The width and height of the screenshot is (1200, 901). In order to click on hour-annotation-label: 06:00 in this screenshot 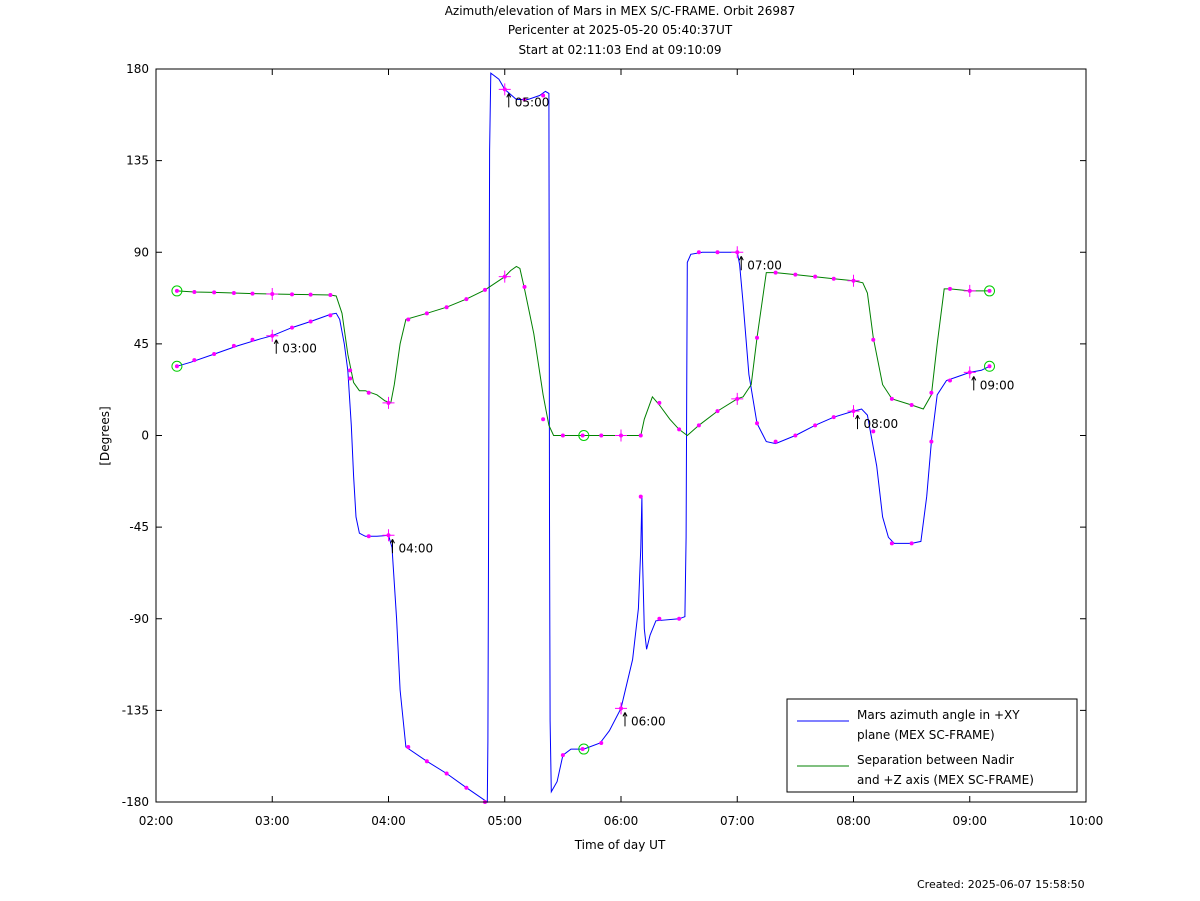, I will do `click(648, 721)`.